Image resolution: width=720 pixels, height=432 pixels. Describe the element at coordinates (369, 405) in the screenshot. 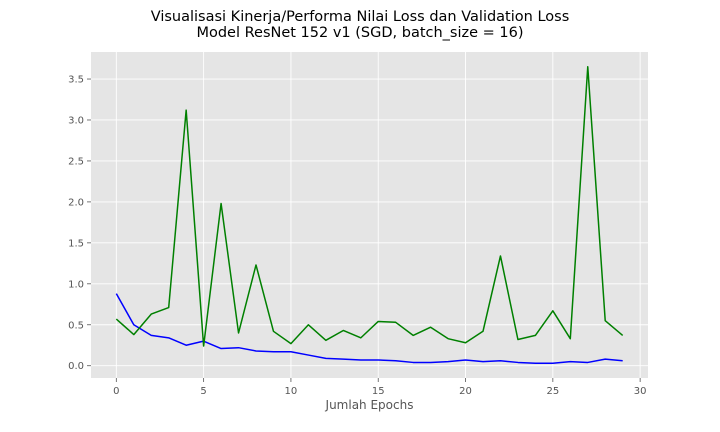

I see `x-axis-label: Jumlah Epochs` at that location.